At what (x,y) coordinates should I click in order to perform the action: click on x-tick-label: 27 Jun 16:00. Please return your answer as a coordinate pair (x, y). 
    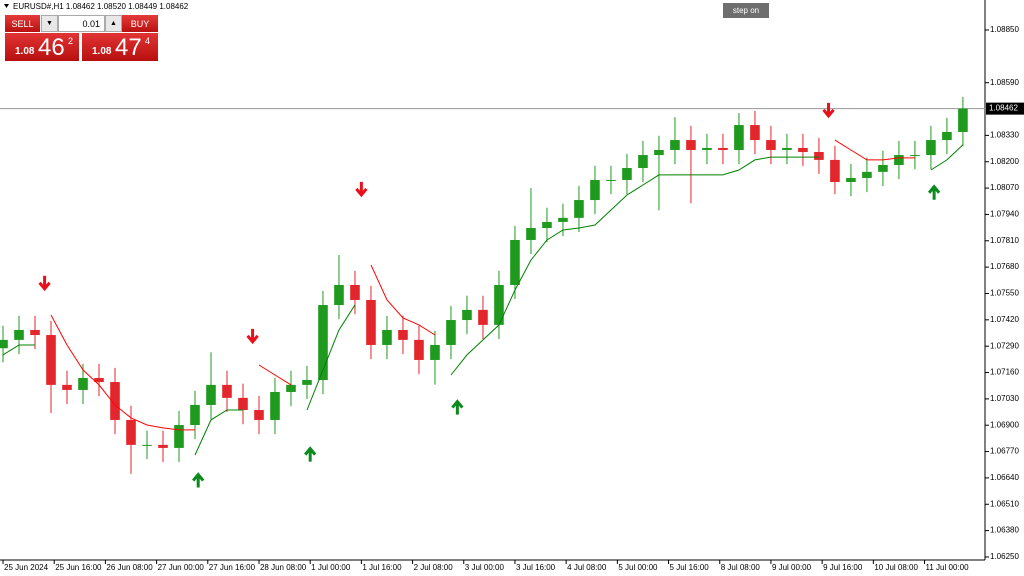
    Looking at the image, I should click on (232, 567).